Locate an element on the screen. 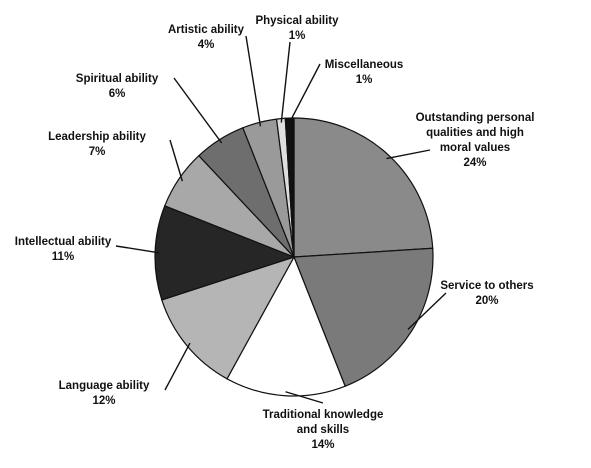 The image size is (591, 468). leader-line-language-ability is located at coordinates (177, 366).